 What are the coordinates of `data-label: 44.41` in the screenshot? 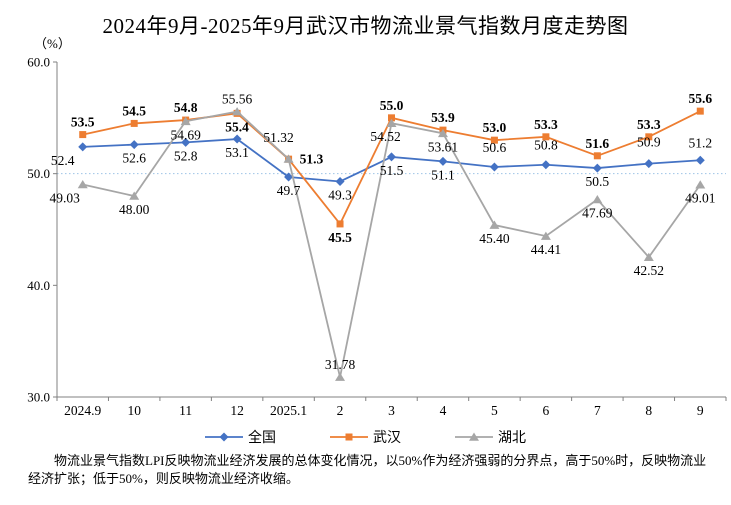 It's located at (546, 249).